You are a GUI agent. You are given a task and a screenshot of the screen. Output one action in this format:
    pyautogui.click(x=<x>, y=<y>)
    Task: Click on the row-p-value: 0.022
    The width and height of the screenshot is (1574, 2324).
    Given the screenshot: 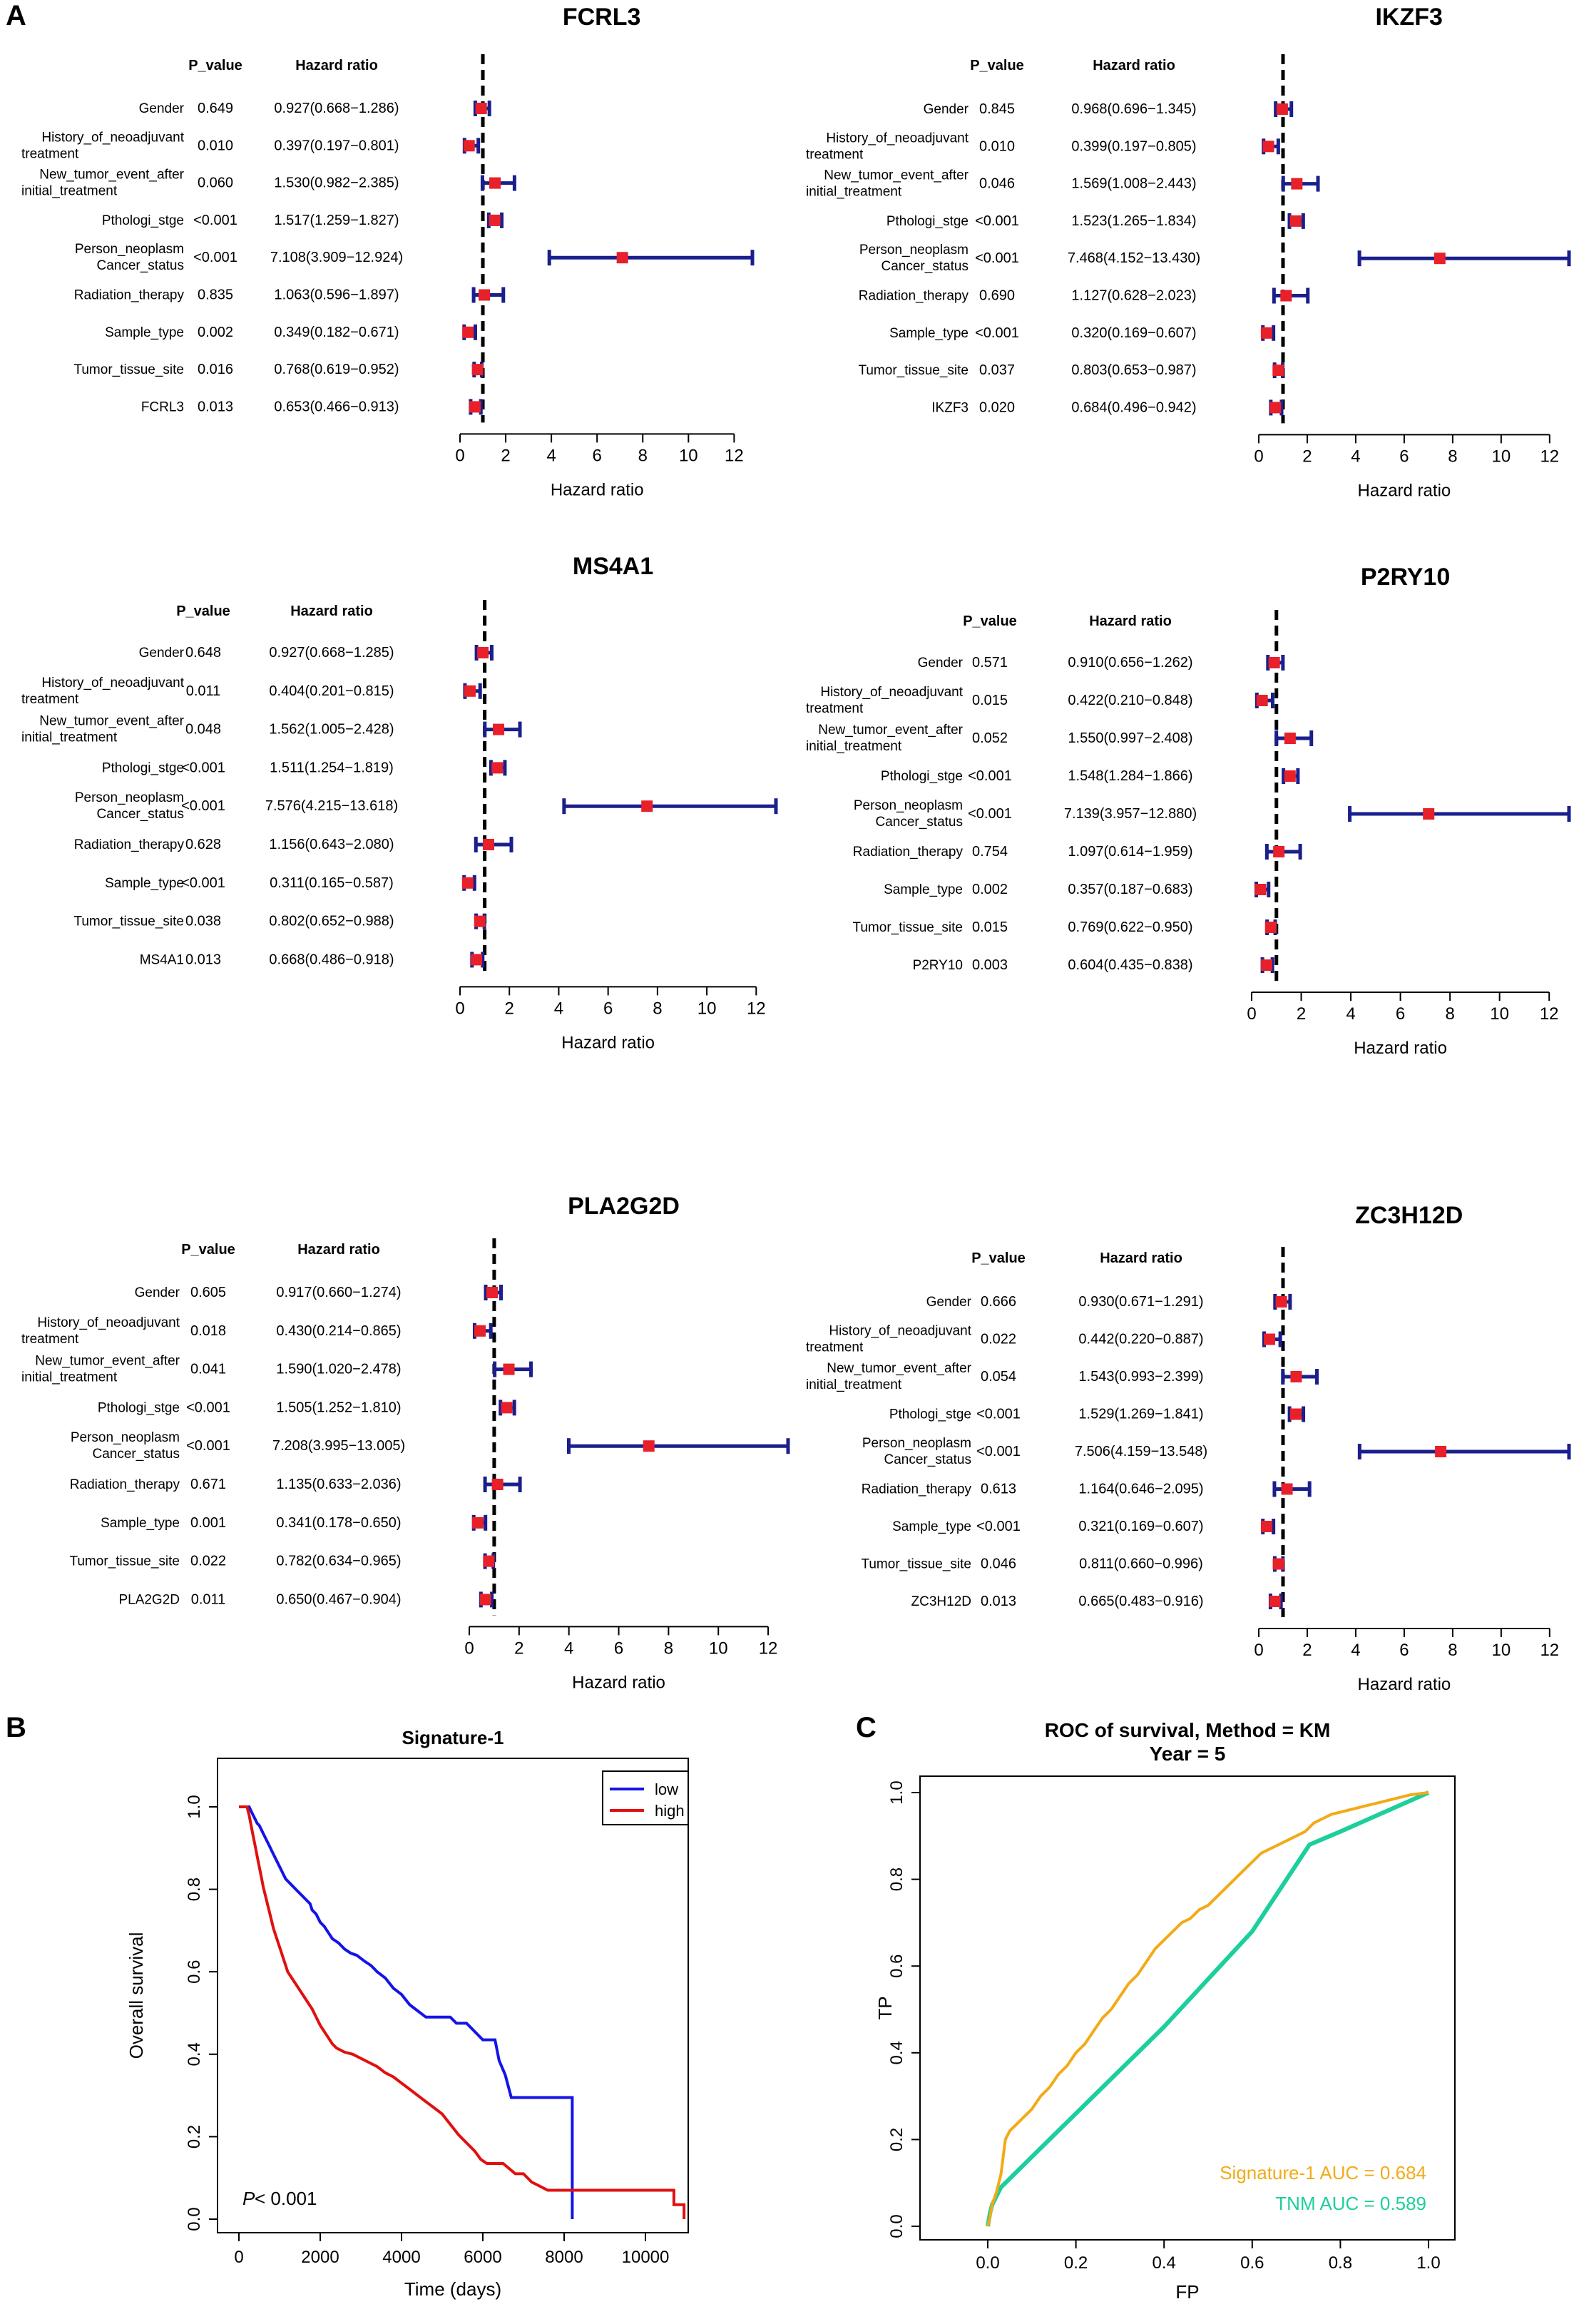 What is the action you would take?
    pyautogui.click(x=998, y=1339)
    